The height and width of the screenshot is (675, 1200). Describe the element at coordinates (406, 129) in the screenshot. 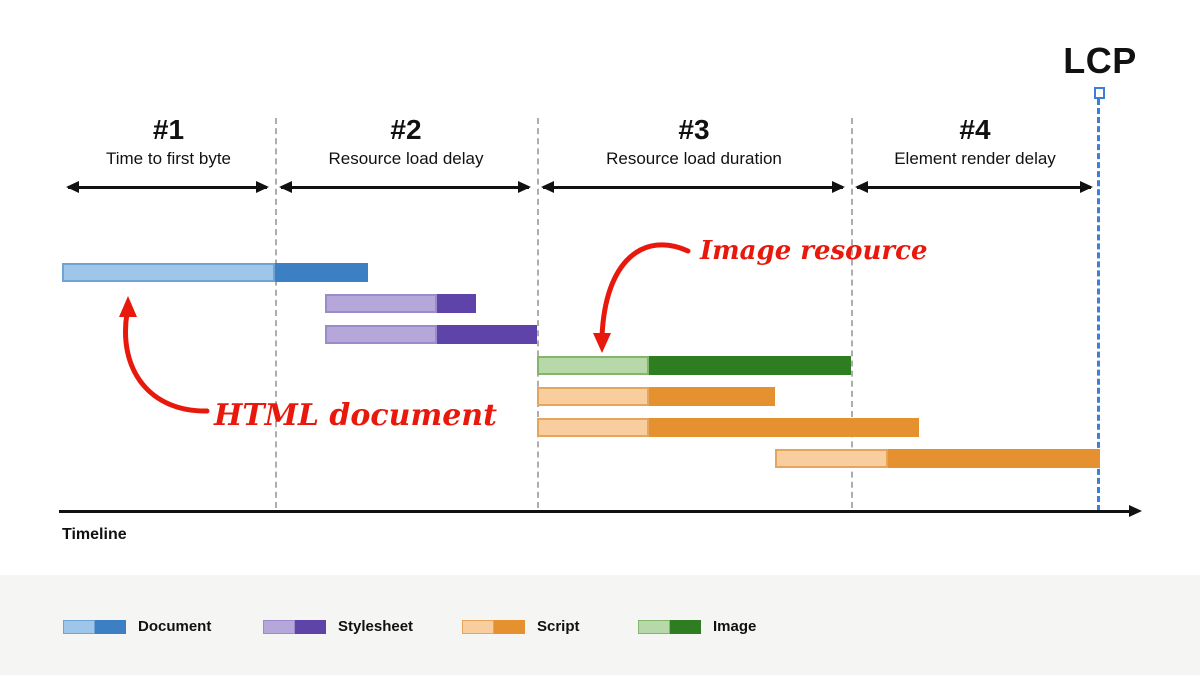

I see `phase-2-number: #2` at that location.